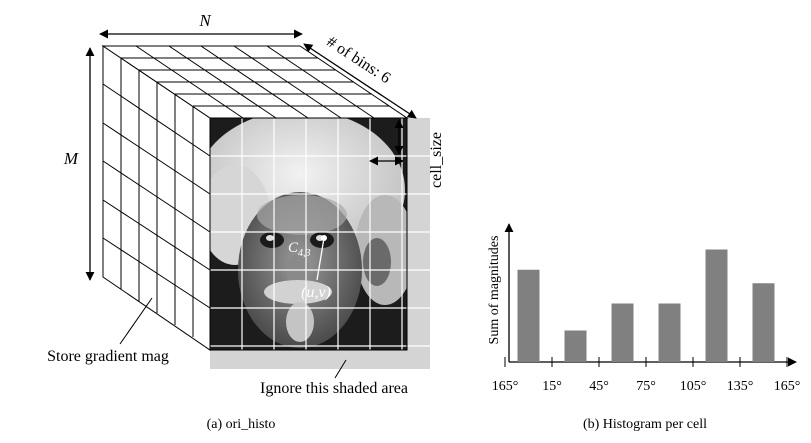  I want to click on bins-dimension-arrow, so click(360, 81).